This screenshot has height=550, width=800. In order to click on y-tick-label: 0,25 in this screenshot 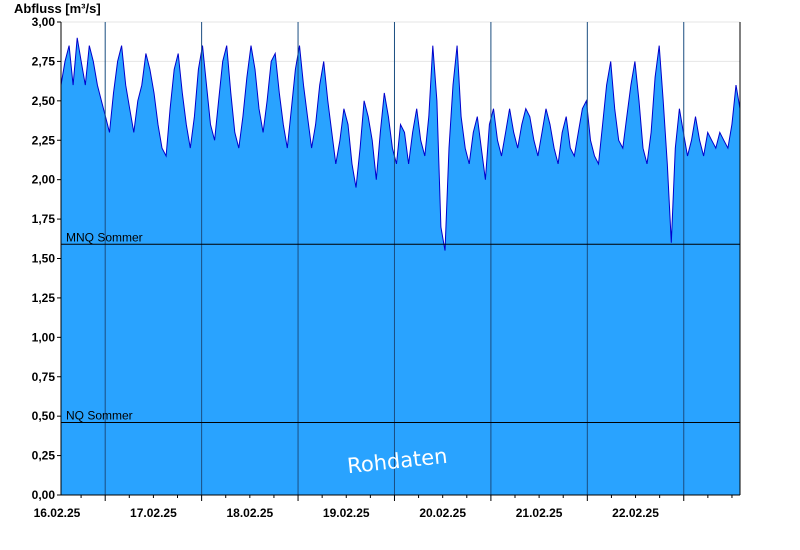, I will do `click(44, 456)`.